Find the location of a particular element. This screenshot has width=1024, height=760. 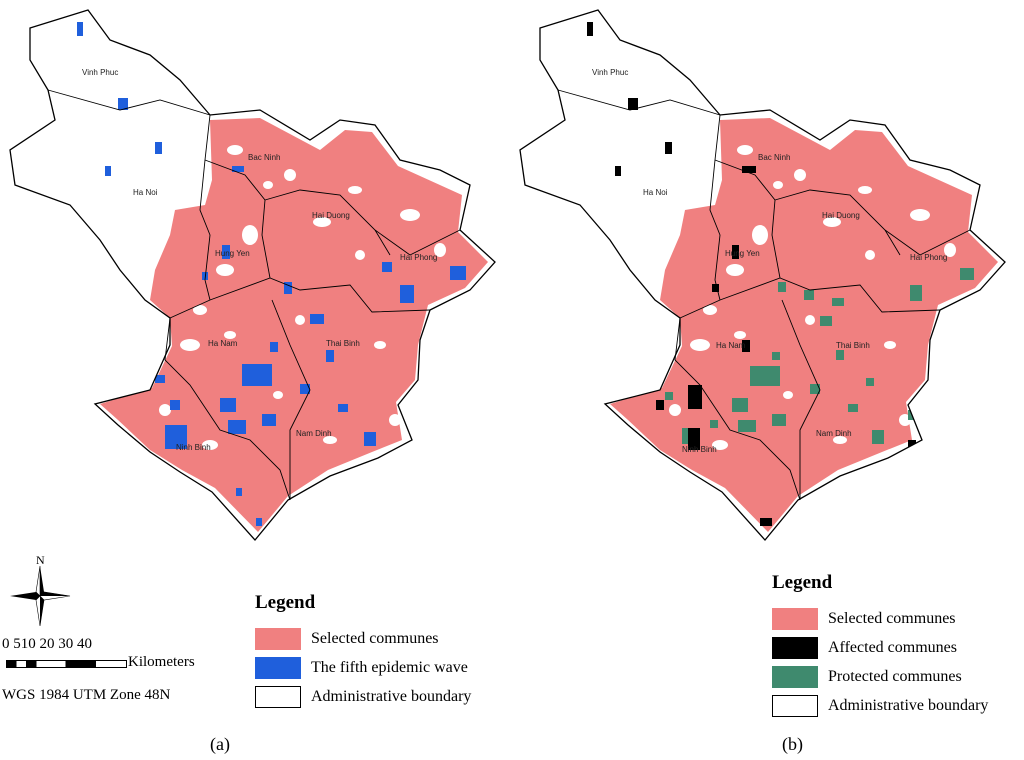

swatch-affected is located at coordinates (795, 647).